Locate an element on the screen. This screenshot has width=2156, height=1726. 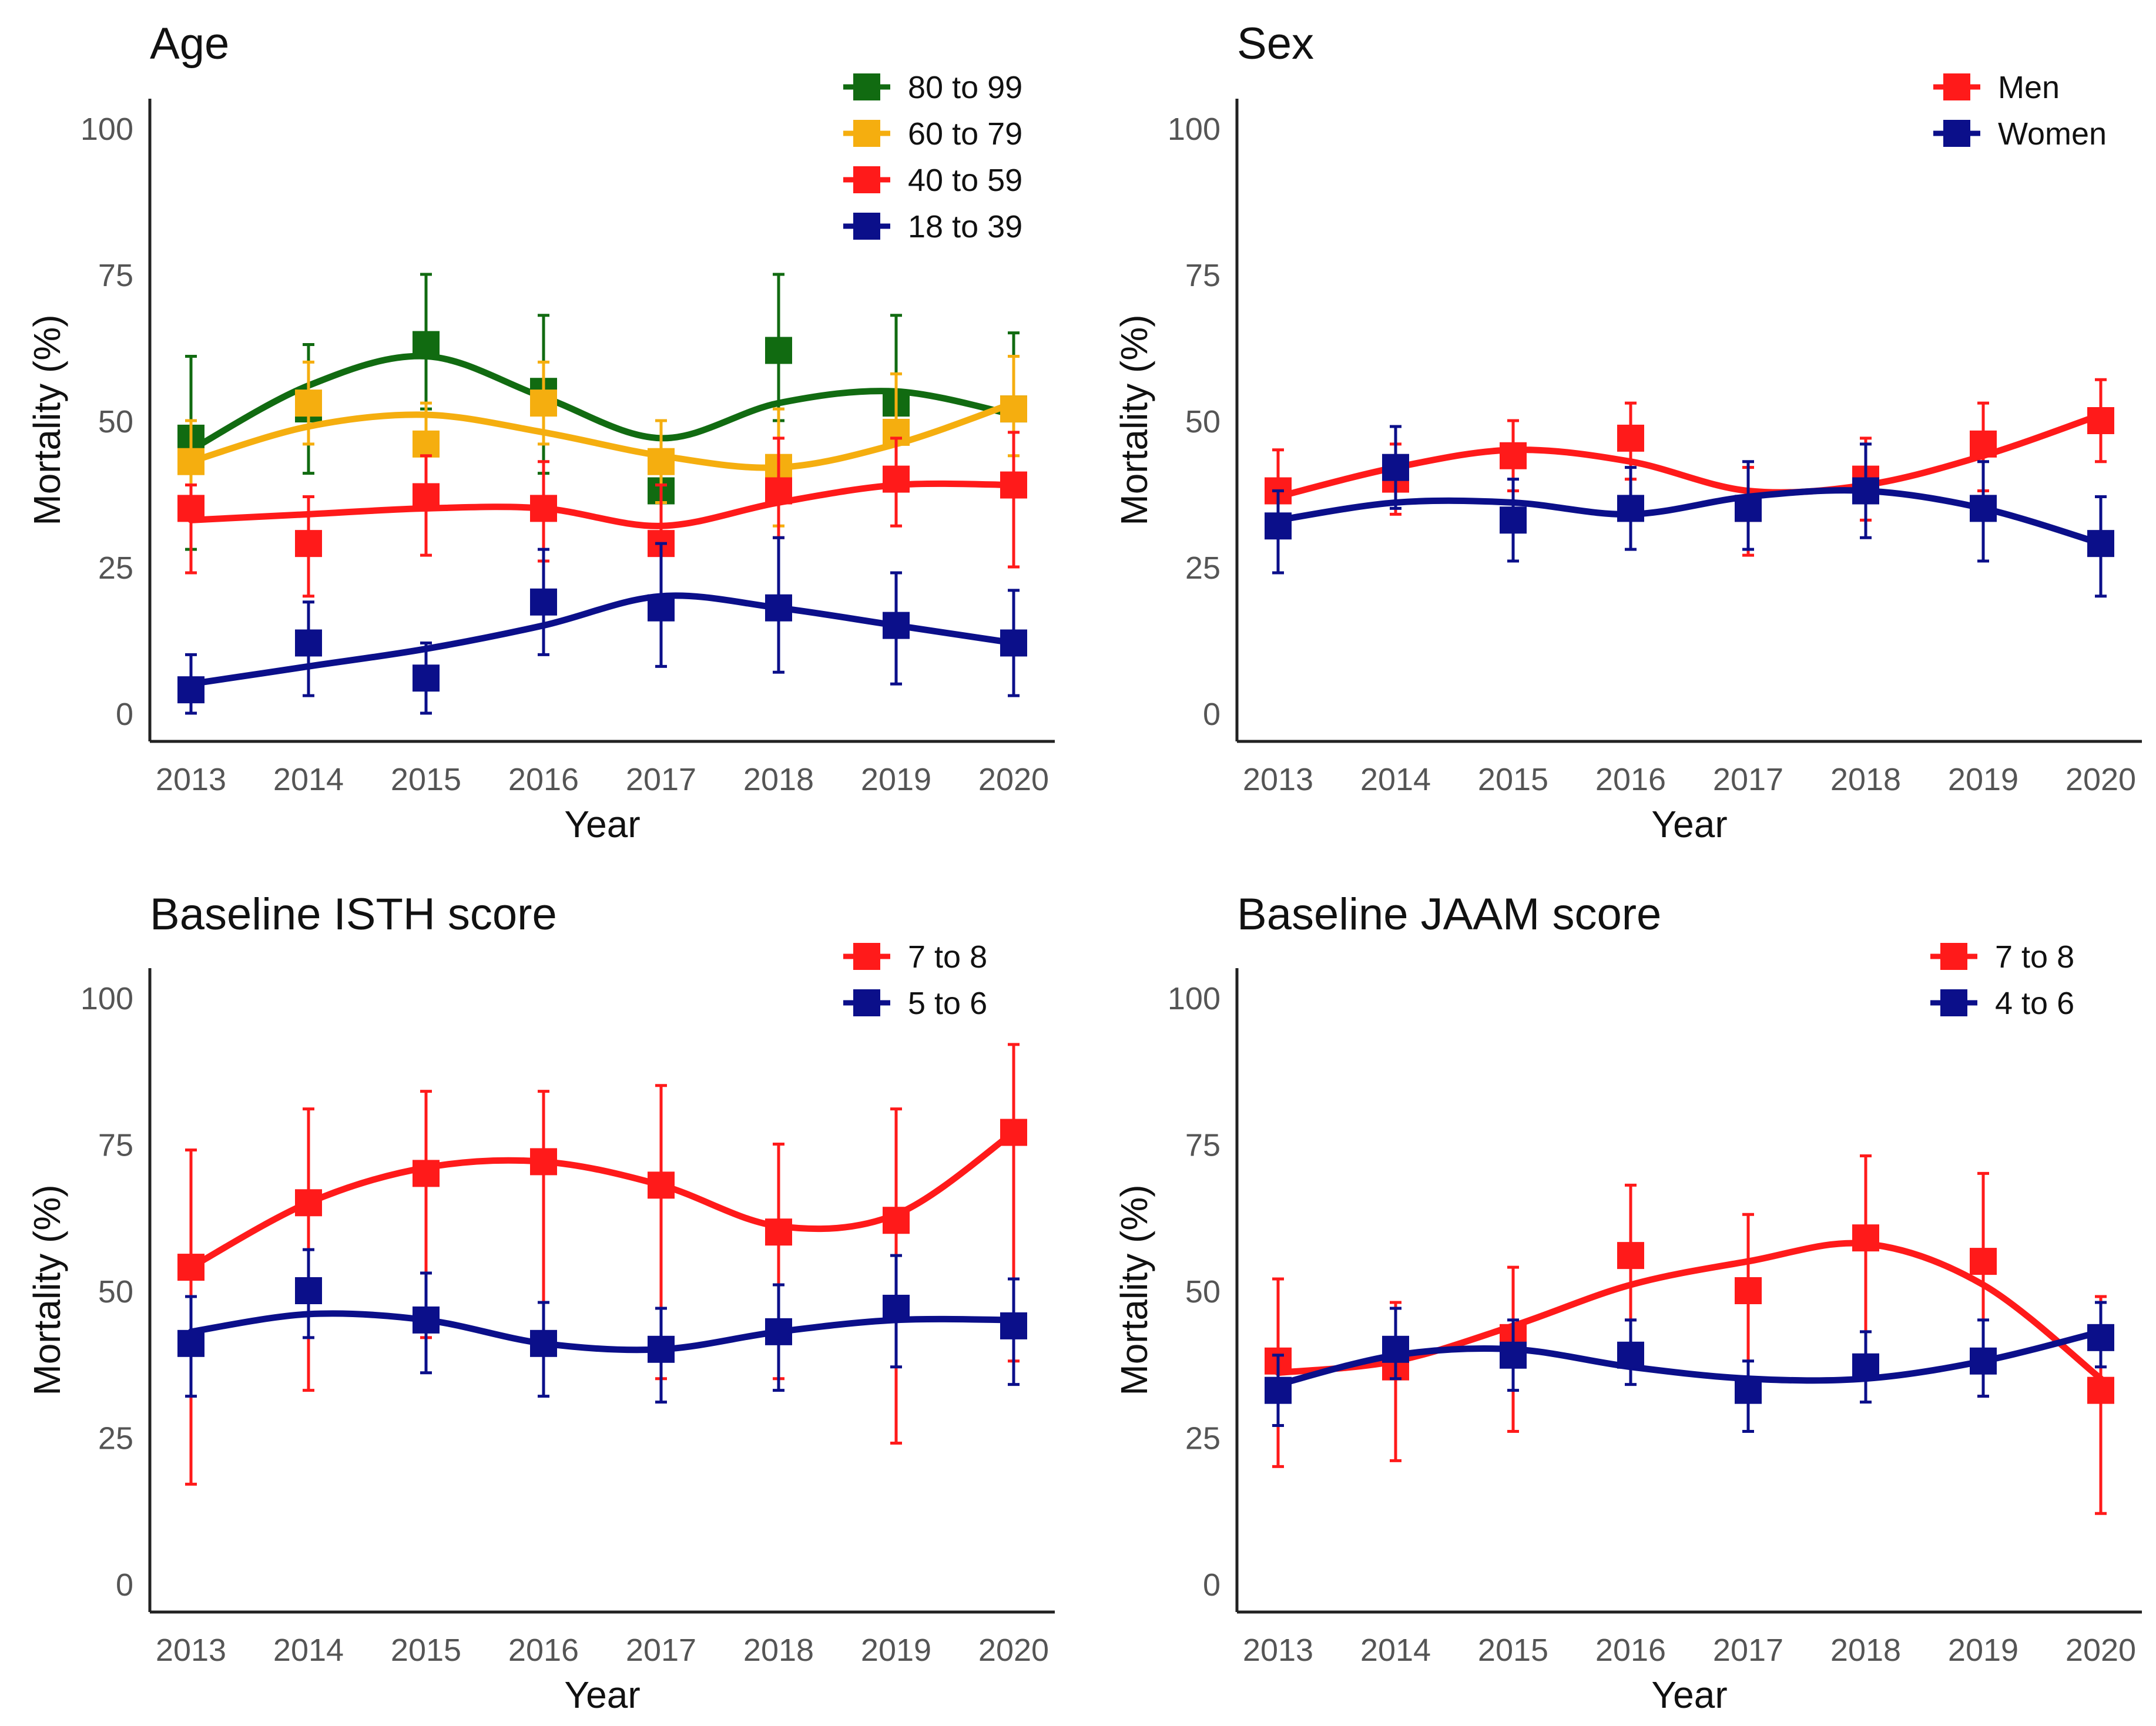
legend-label: 5 to 6 is located at coordinates (948, 1003).